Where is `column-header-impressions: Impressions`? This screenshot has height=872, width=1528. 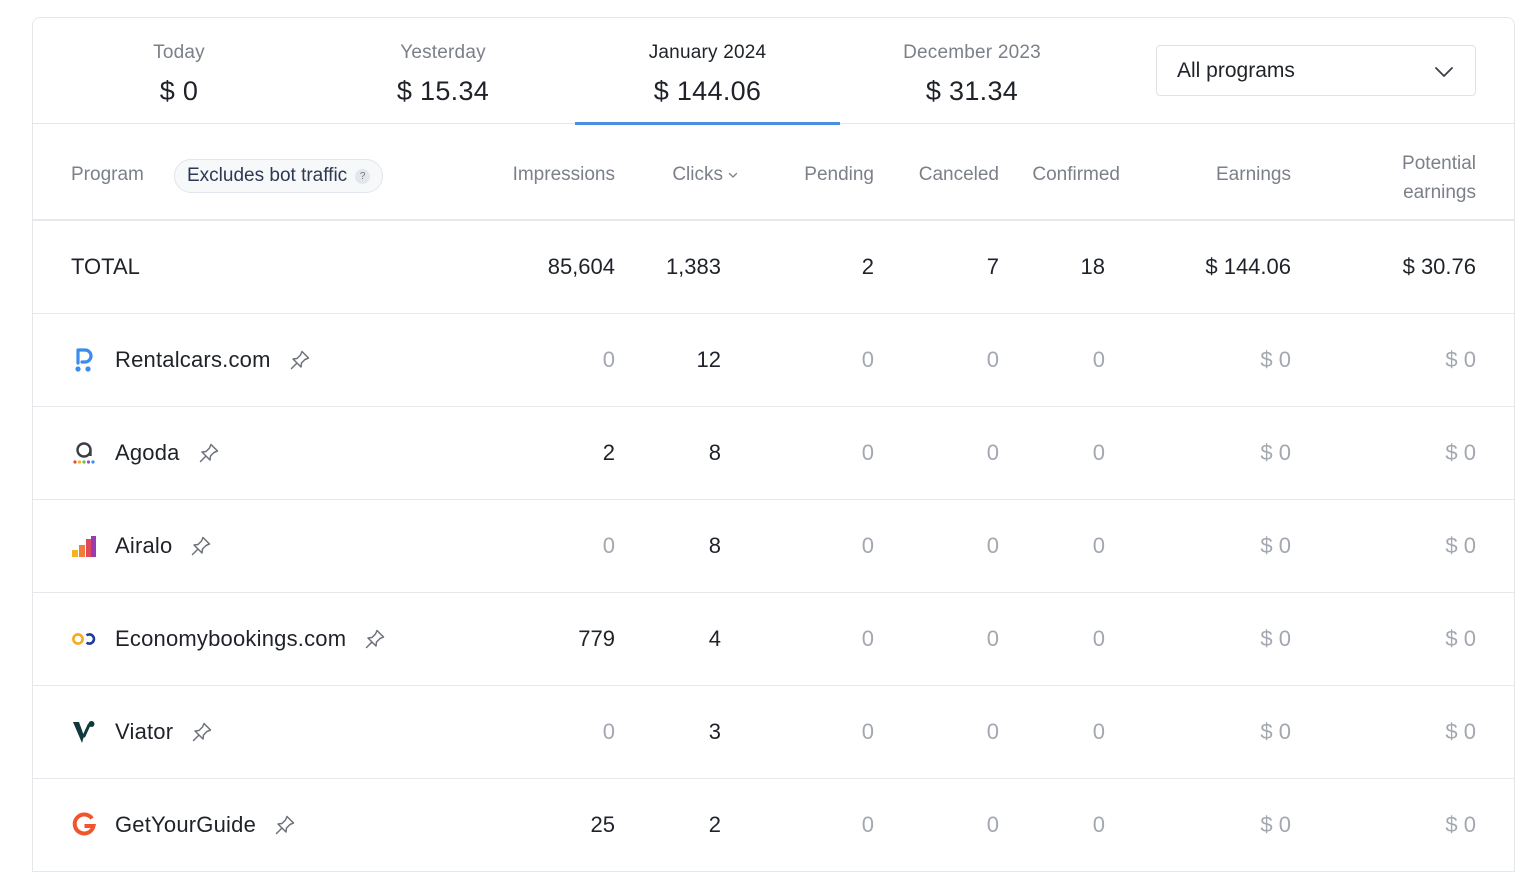 column-header-impressions: Impressions is located at coordinates (563, 174).